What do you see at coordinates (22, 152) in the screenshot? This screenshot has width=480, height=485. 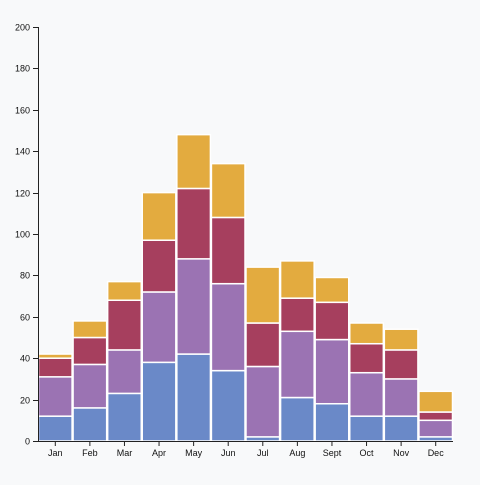 I see `y-tick-label: 140` at bounding box center [22, 152].